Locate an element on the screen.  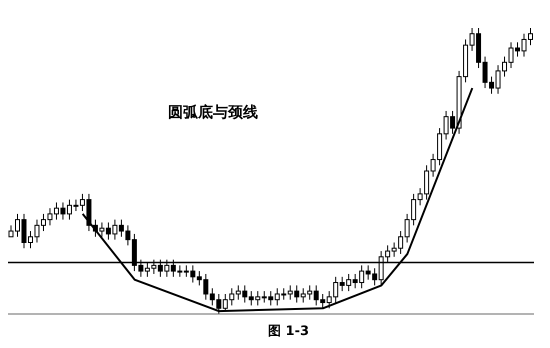
caption: 图 1-3 is located at coordinates (289, 331).